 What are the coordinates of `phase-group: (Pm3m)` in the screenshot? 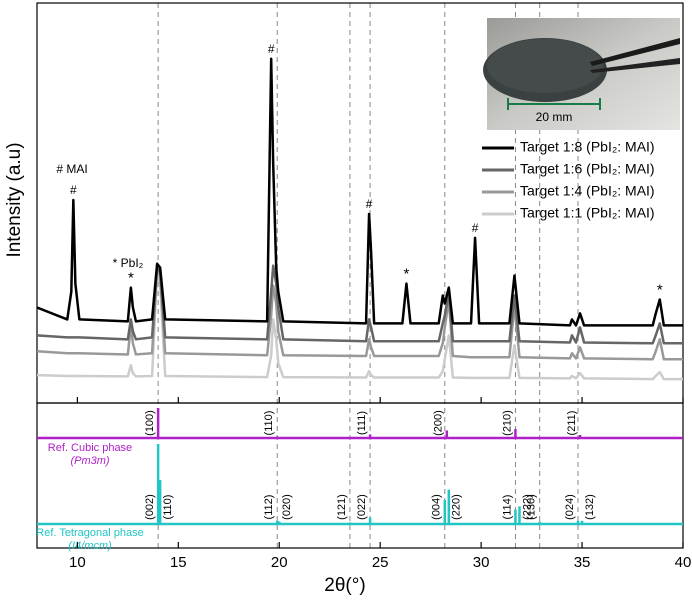 It's located at (89, 461).